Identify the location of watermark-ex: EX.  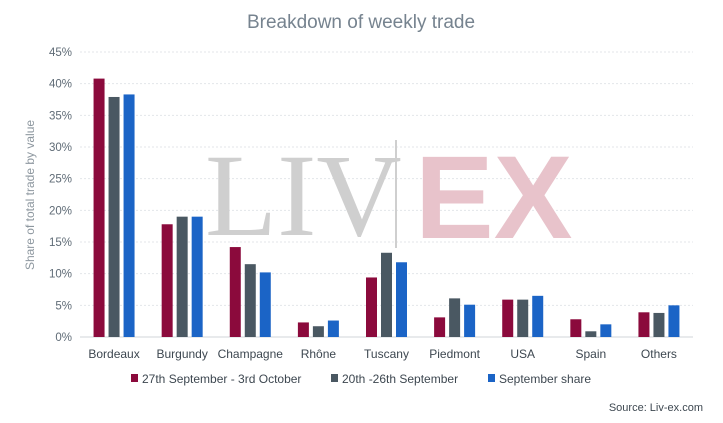
(493, 198).